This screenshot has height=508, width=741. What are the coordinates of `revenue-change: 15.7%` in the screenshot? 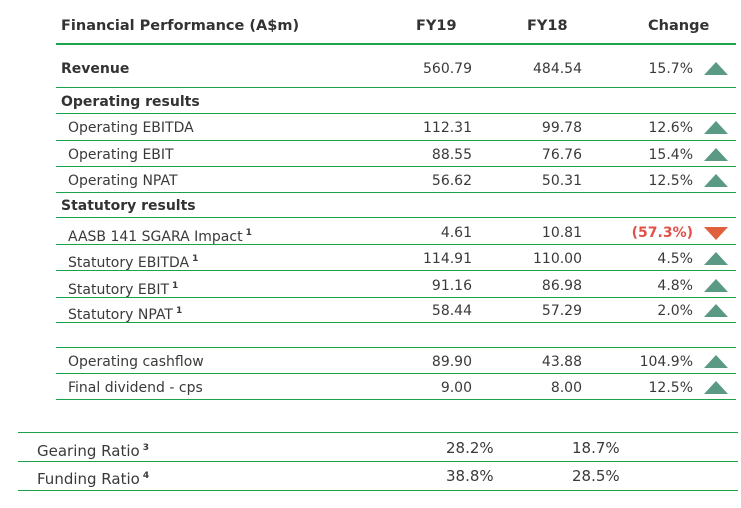 It's located at (670, 69).